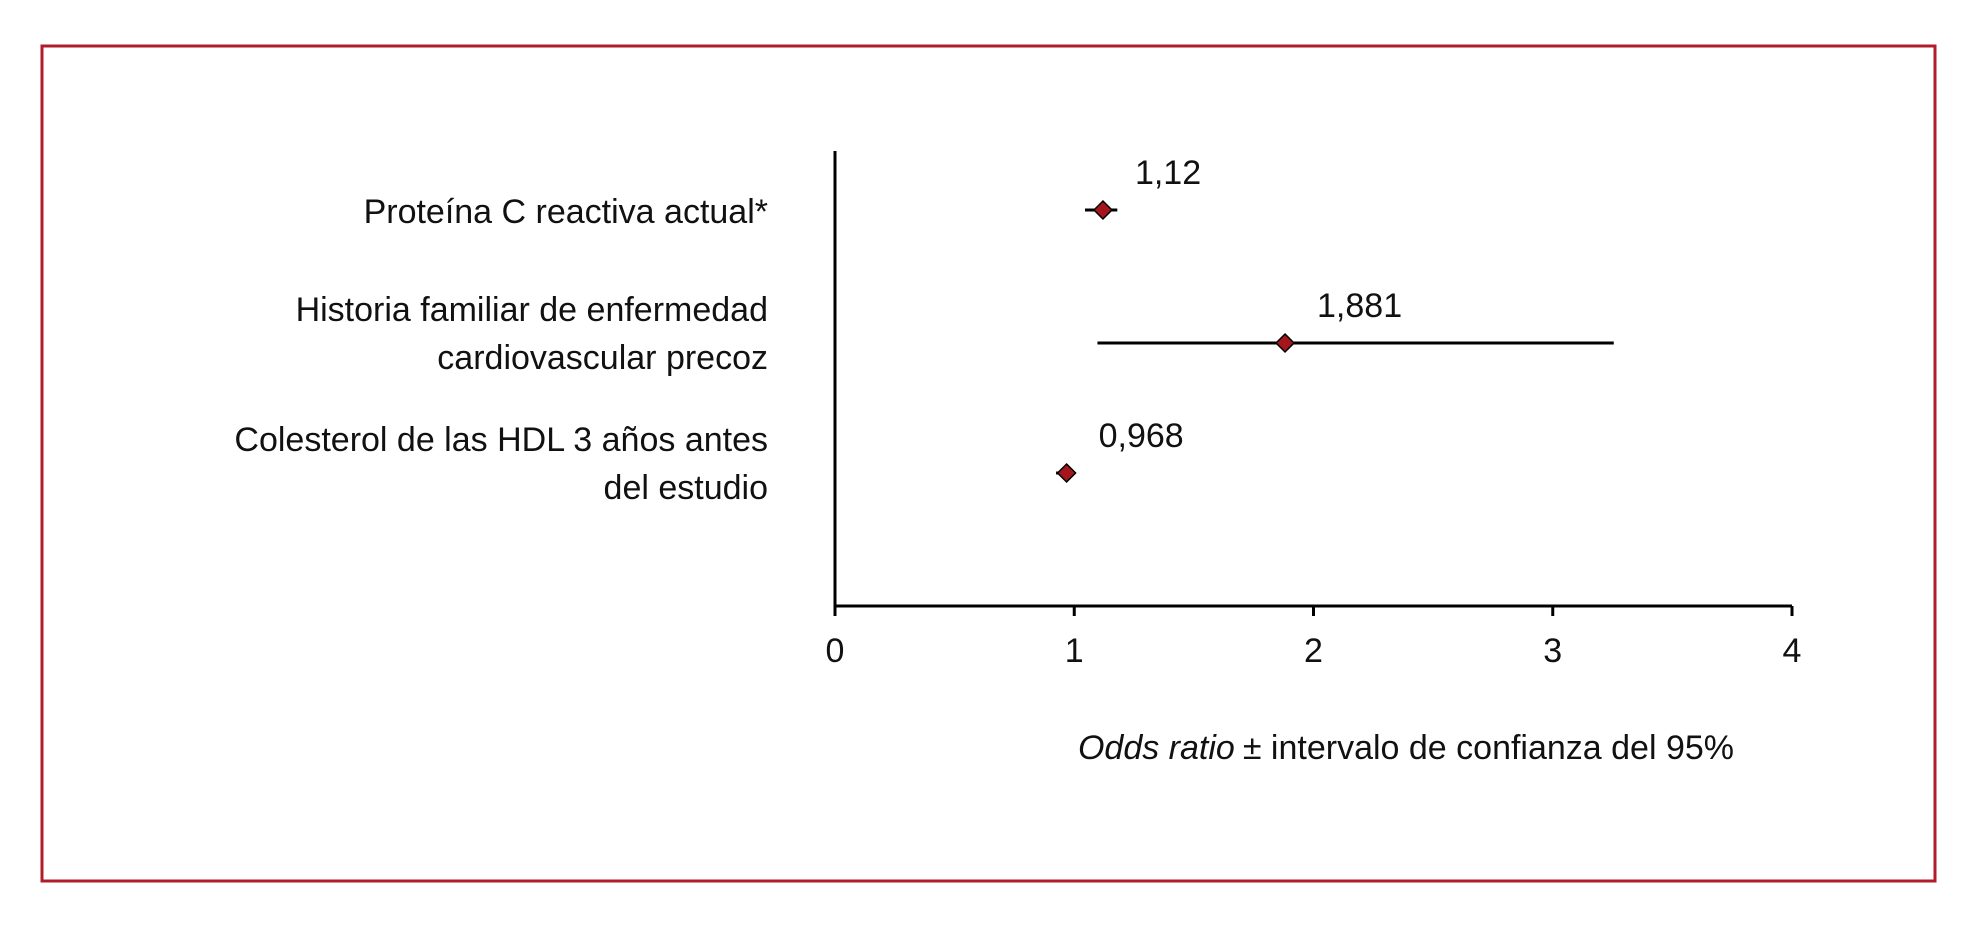 The image size is (1969, 929). I want to click on category-label: cardiovascular precoz, so click(602, 358).